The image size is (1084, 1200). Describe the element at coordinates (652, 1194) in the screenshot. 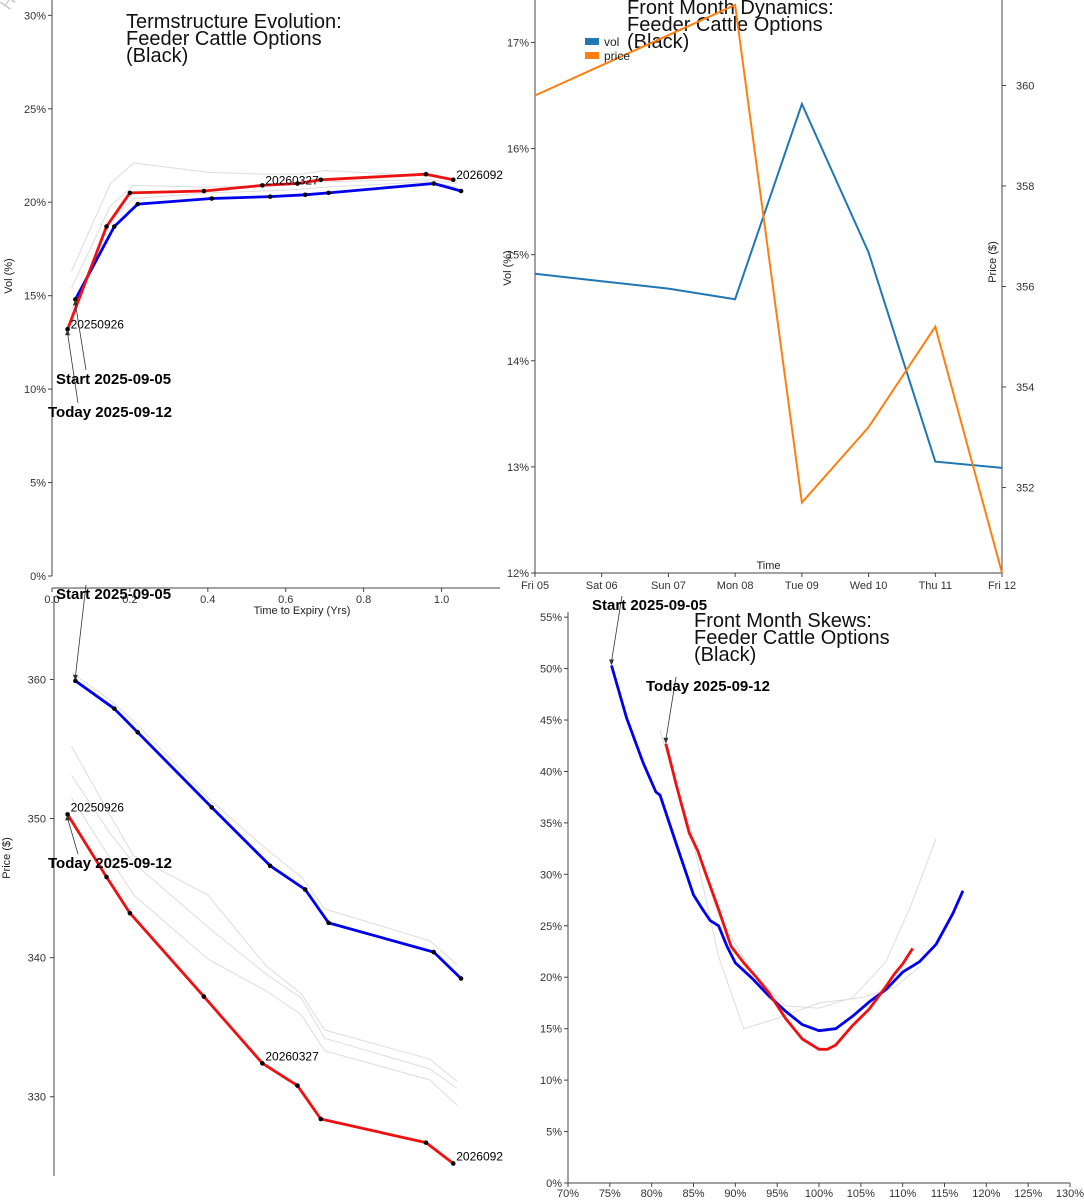

I see `x-tick-label: 80%` at that location.